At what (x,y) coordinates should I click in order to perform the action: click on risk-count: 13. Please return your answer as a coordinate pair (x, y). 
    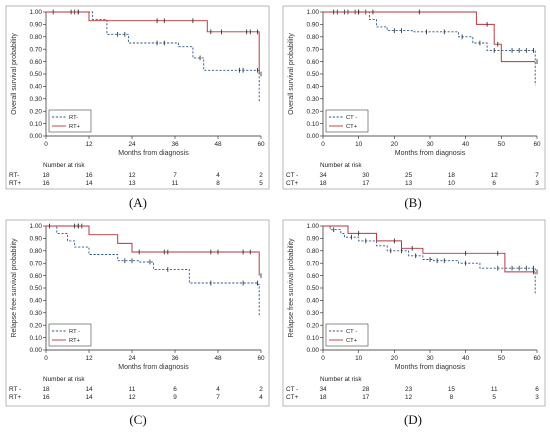
    Looking at the image, I should click on (409, 183).